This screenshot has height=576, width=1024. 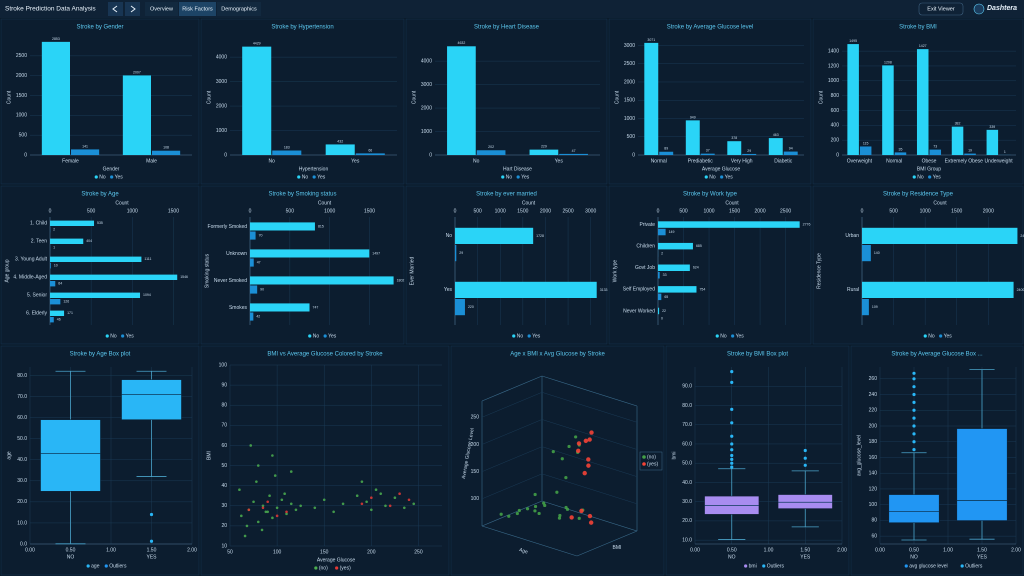 I want to click on axis-title: Hart Disease, so click(x=517, y=169).